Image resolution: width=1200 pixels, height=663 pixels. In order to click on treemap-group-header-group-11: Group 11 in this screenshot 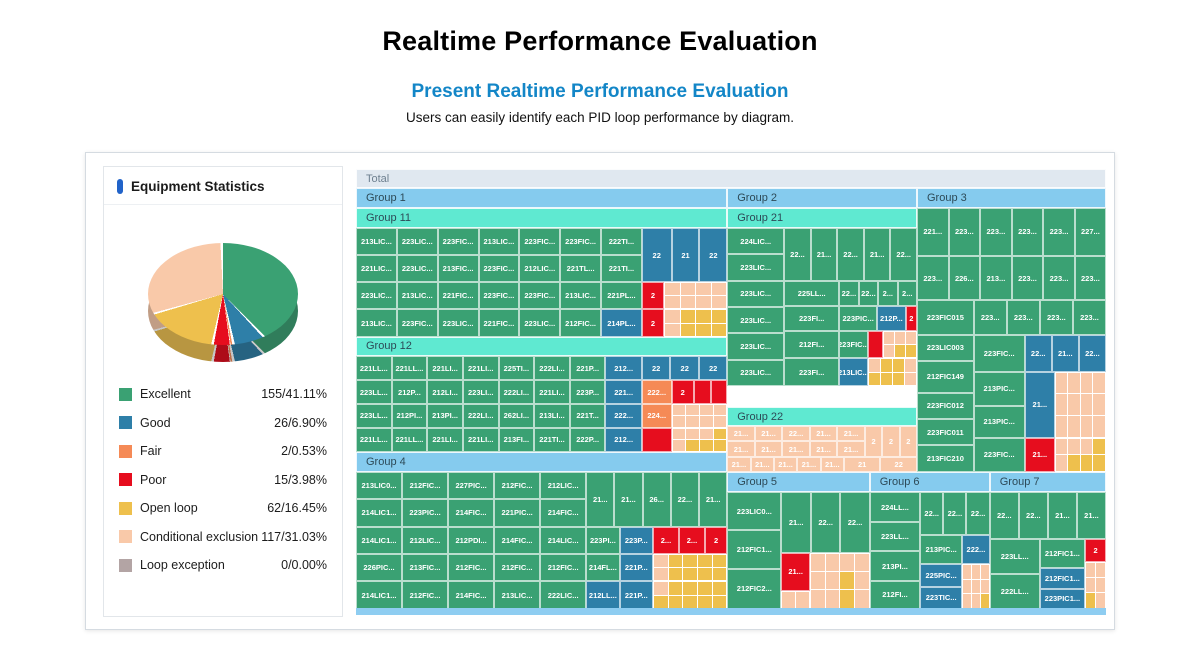, I will do `click(542, 218)`.